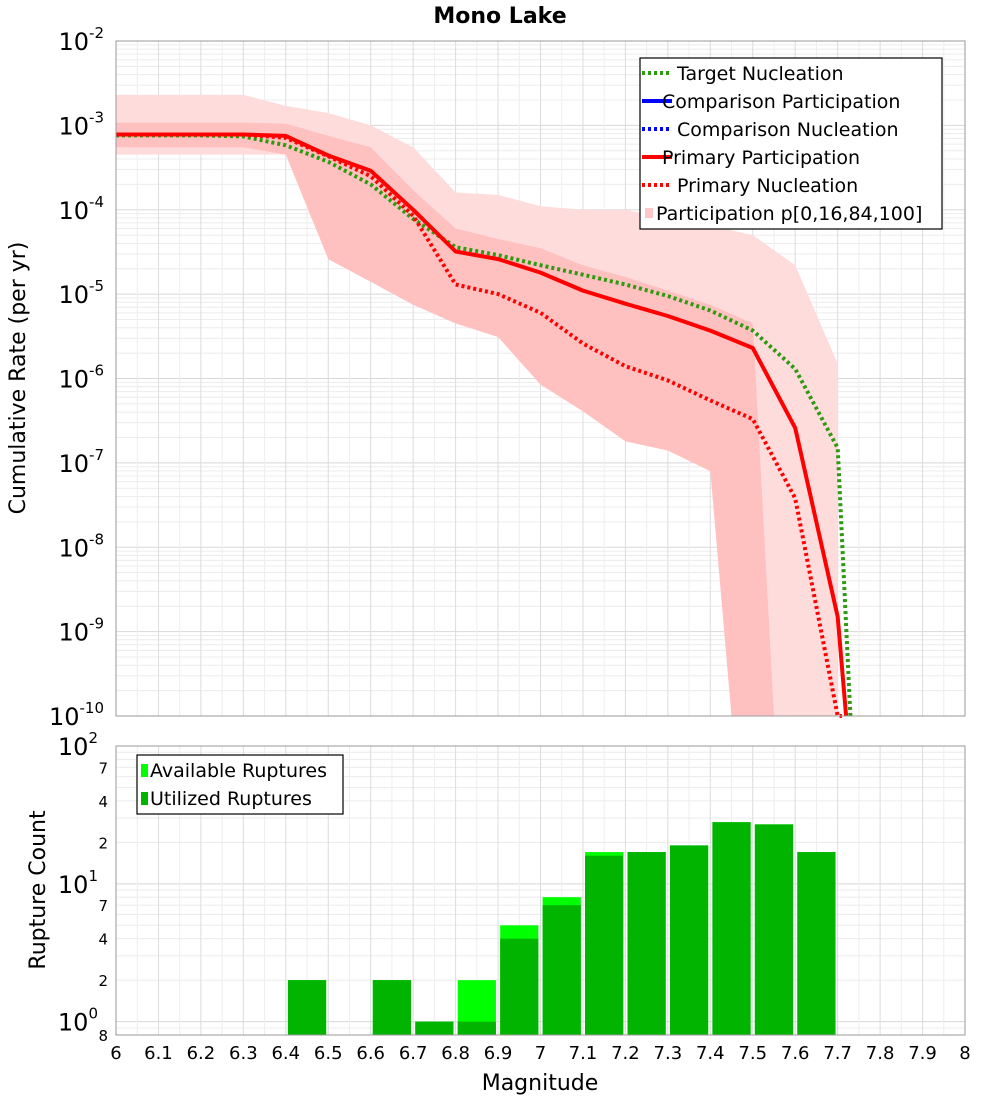 This screenshot has width=1000, height=1100. I want to click on bottom-legend: Available Ruptures Utilized Ruptures, so click(240, 784).